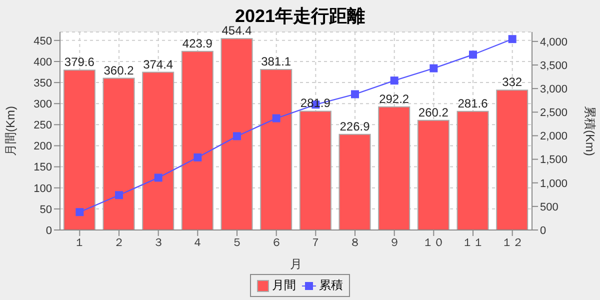  Describe the element at coordinates (80, 242) in the screenshot. I see `x-tick-label: １` at that location.